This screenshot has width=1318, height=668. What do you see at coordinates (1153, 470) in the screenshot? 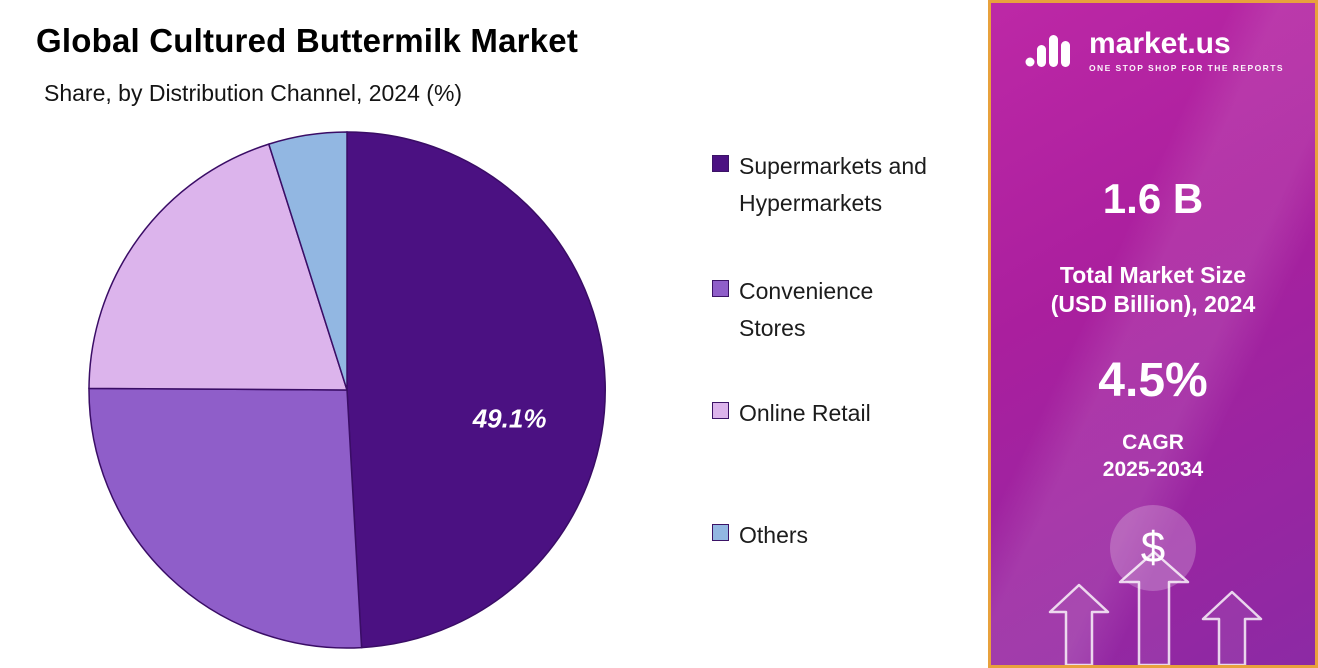
I see `cagr-label-line2: 2025-2034` at bounding box center [1153, 470].